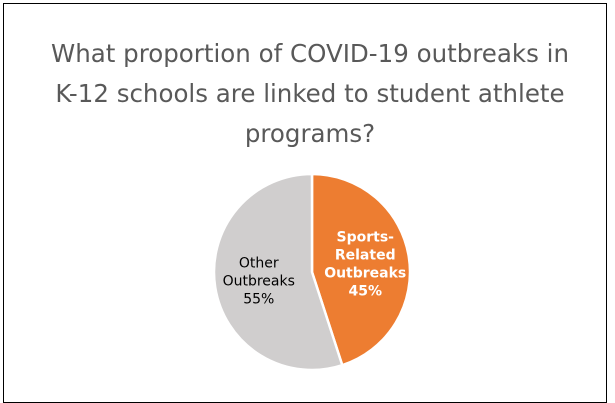 The height and width of the screenshot is (403, 615). Describe the element at coordinates (365, 256) in the screenshot. I see `data-label-line: Related` at that location.